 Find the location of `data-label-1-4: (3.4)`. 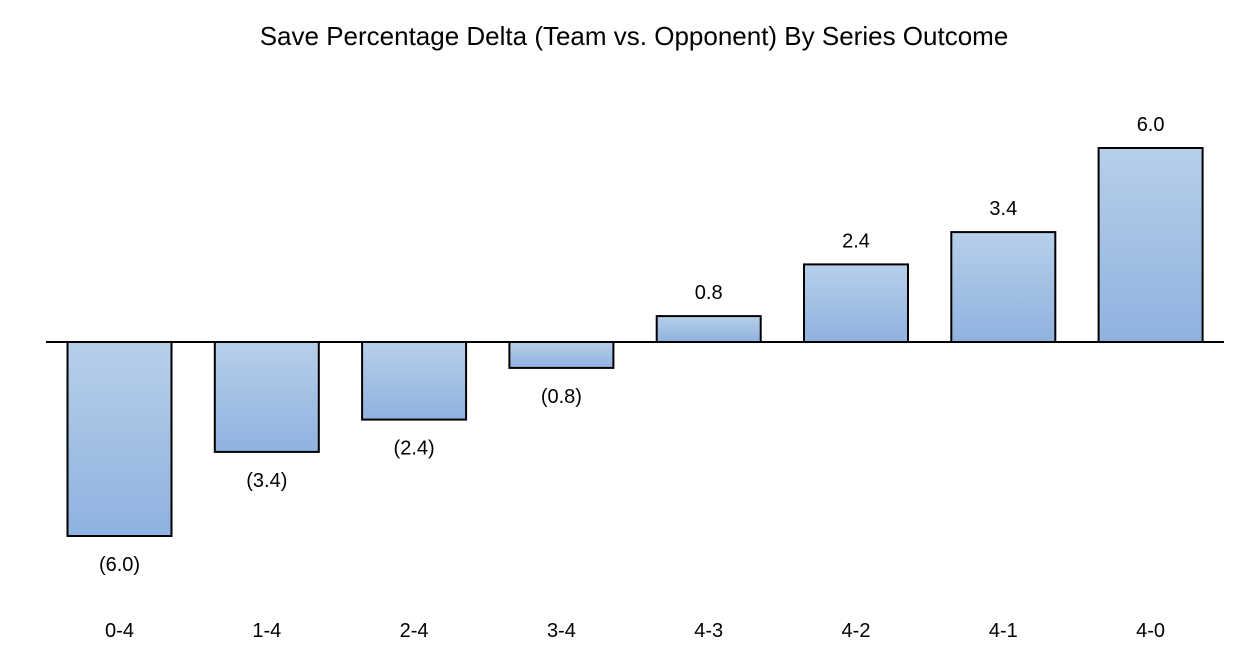

data-label-1-4: (3.4) is located at coordinates (266, 481).